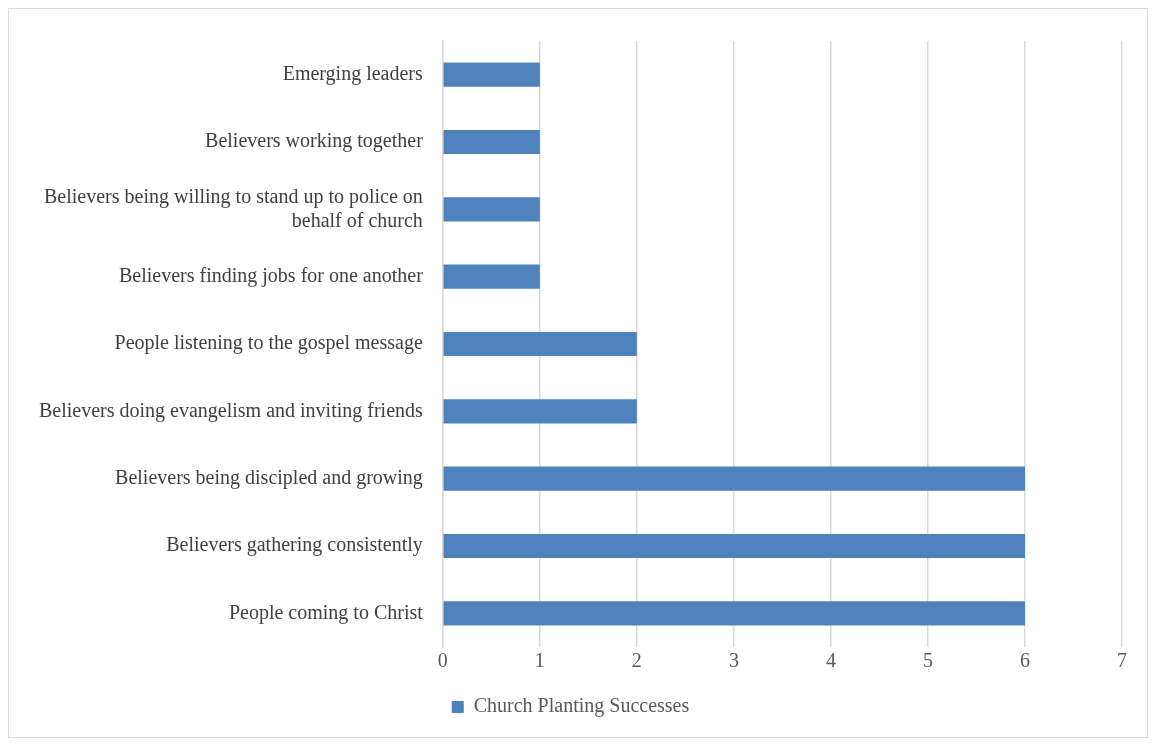 This screenshot has width=1156, height=748. What do you see at coordinates (231, 410) in the screenshot?
I see `y-tick-label: Believers doing evangelism and inviting friends` at bounding box center [231, 410].